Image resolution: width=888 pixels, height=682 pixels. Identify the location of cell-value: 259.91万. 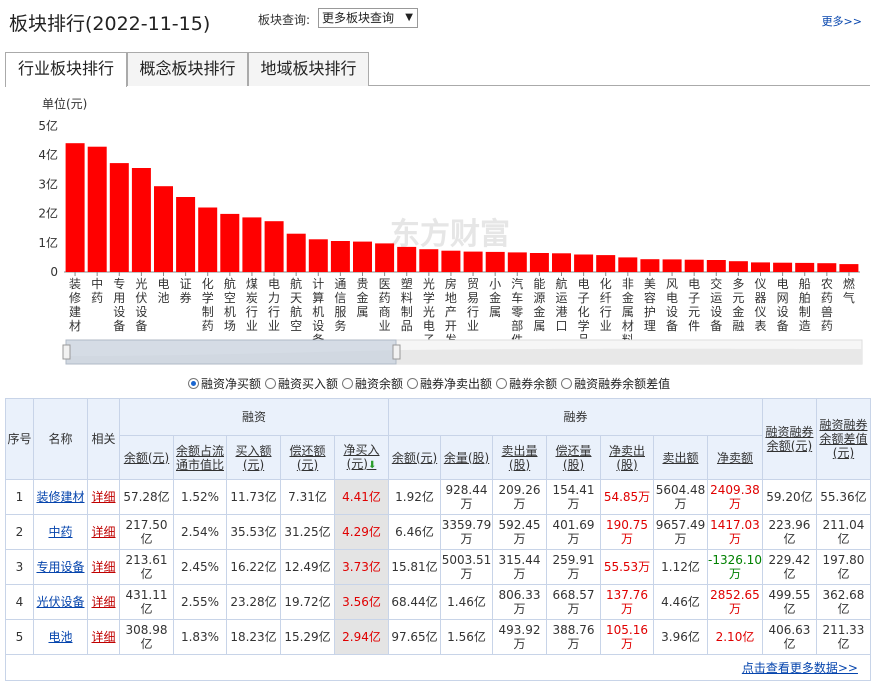
(573, 567).